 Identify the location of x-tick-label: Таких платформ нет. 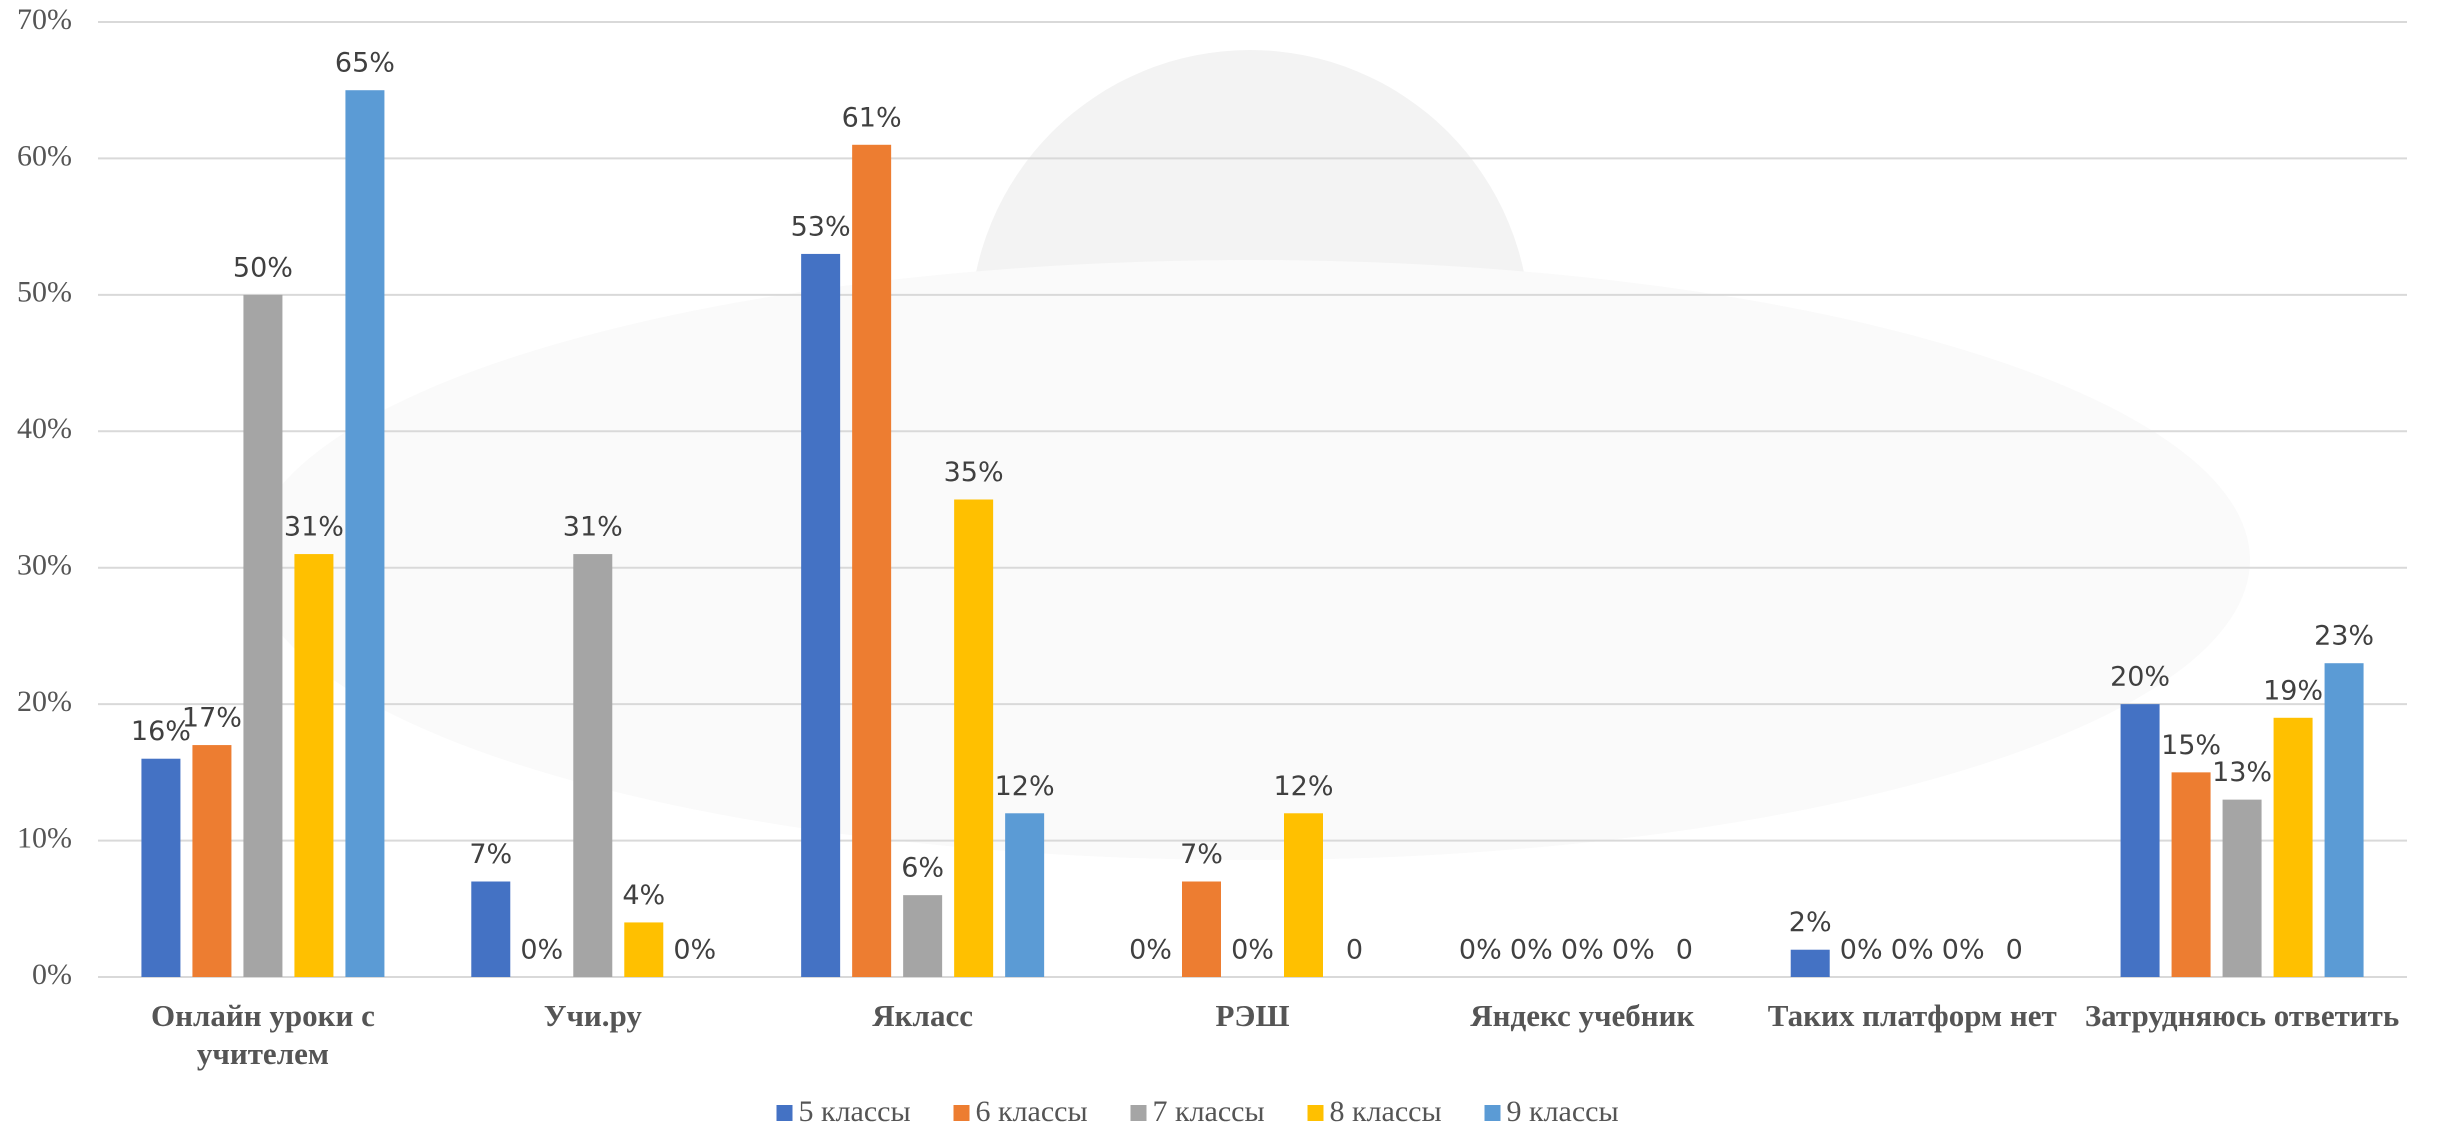
(1912, 1015).